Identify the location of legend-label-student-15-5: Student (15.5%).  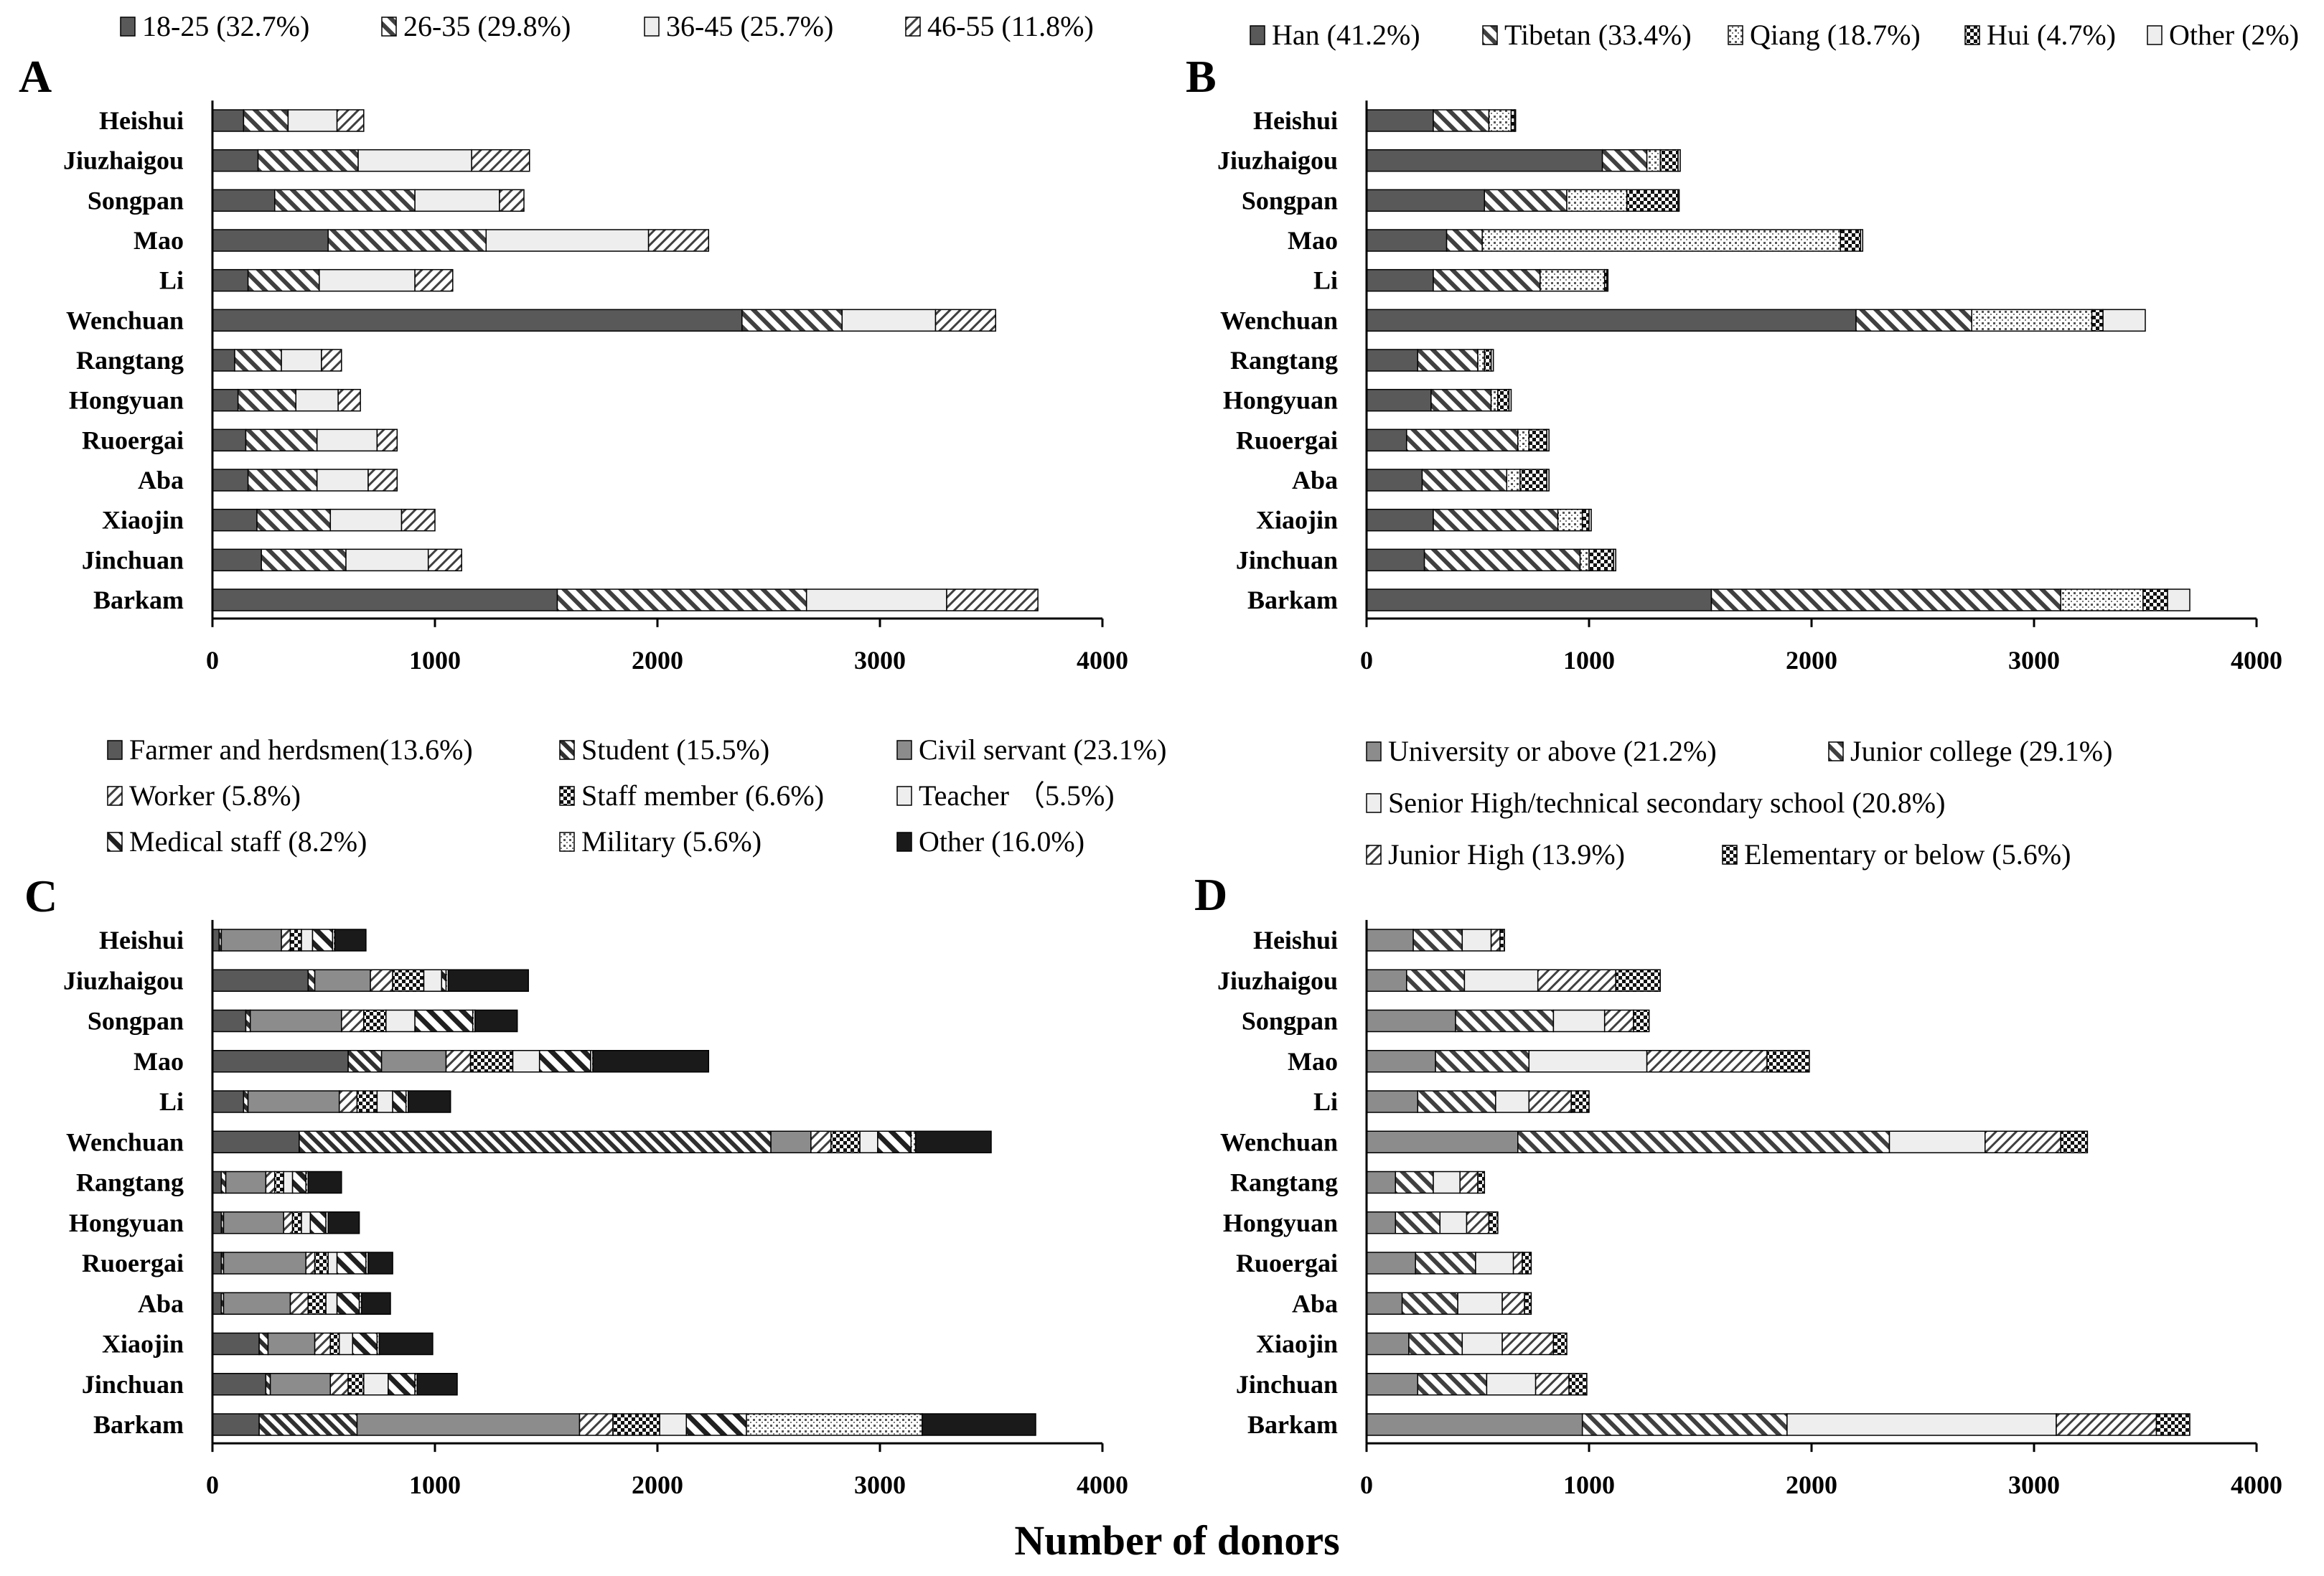
(675, 749).